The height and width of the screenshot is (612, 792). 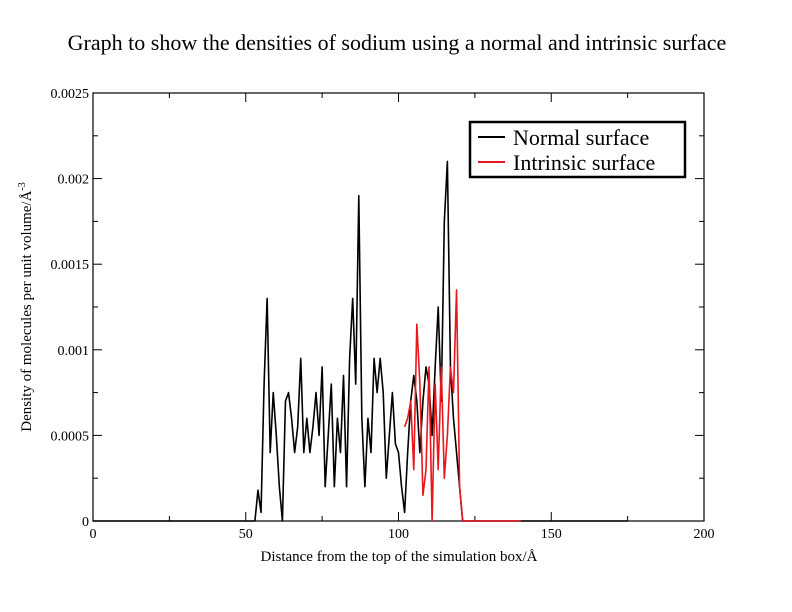 I want to click on legend-label-intrinsic: Intrinsic surface, so click(x=584, y=162).